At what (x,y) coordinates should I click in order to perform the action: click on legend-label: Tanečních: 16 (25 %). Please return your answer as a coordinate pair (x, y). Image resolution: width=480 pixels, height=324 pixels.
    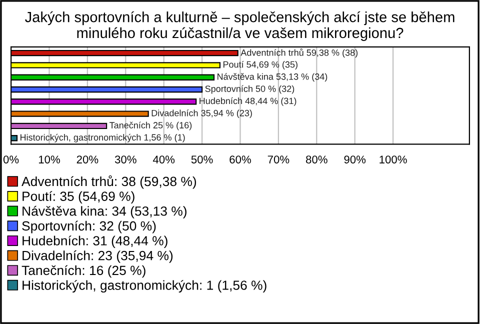
    Looking at the image, I should click on (84, 271).